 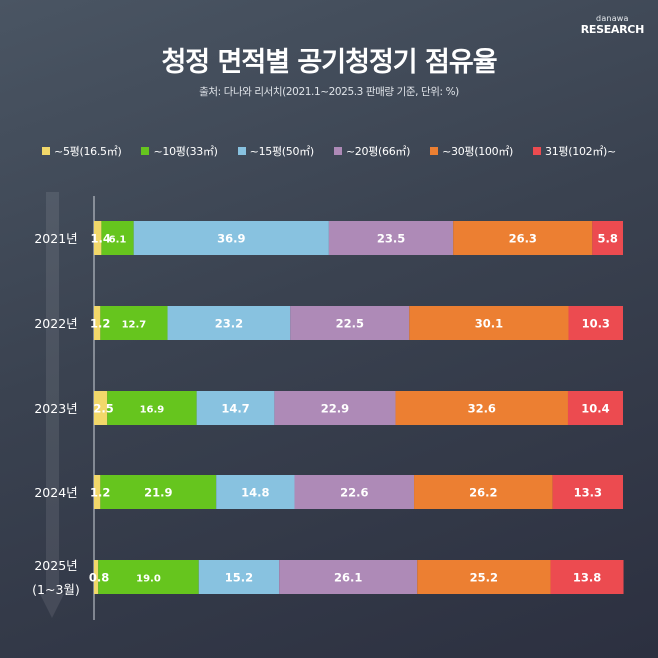 I want to click on legend-item: ~20평(66㎡), so click(x=372, y=151).